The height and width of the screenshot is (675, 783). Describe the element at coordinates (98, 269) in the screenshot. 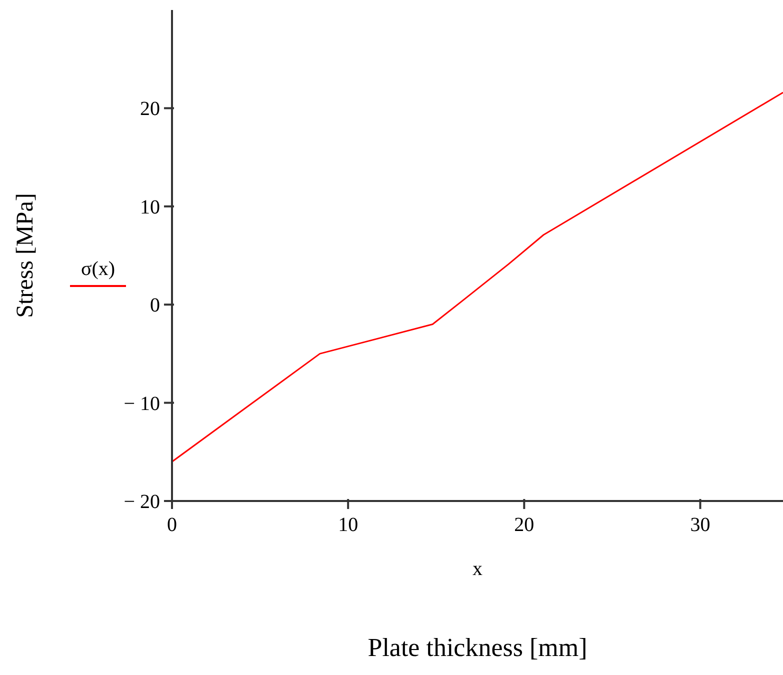

I see `text: σ(x)` at that location.